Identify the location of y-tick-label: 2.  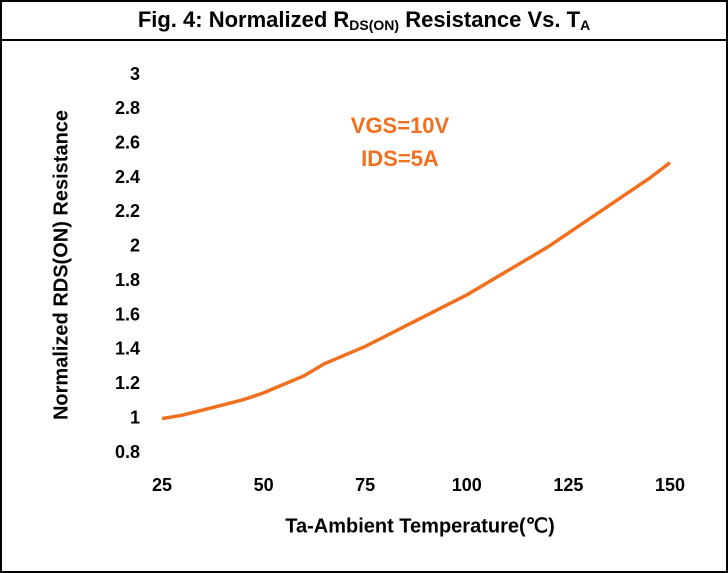
(135, 246).